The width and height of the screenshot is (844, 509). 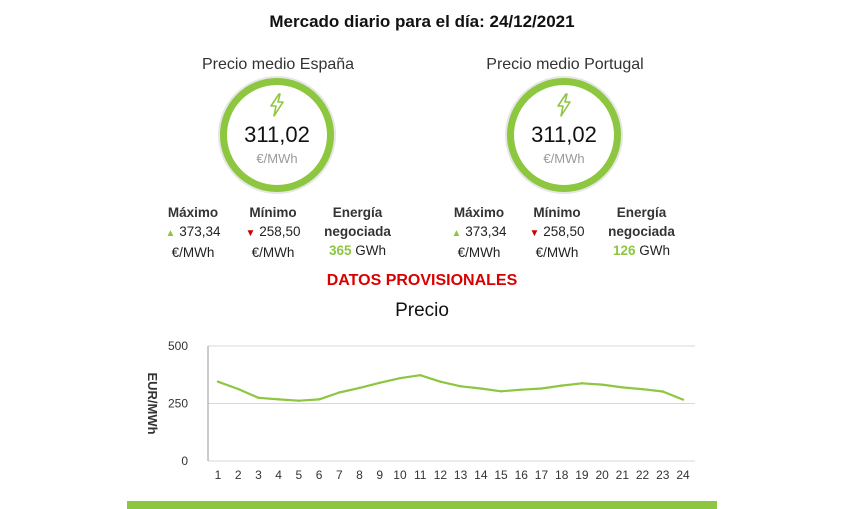 What do you see at coordinates (299, 475) in the screenshot?
I see `x-tick-label: 5` at bounding box center [299, 475].